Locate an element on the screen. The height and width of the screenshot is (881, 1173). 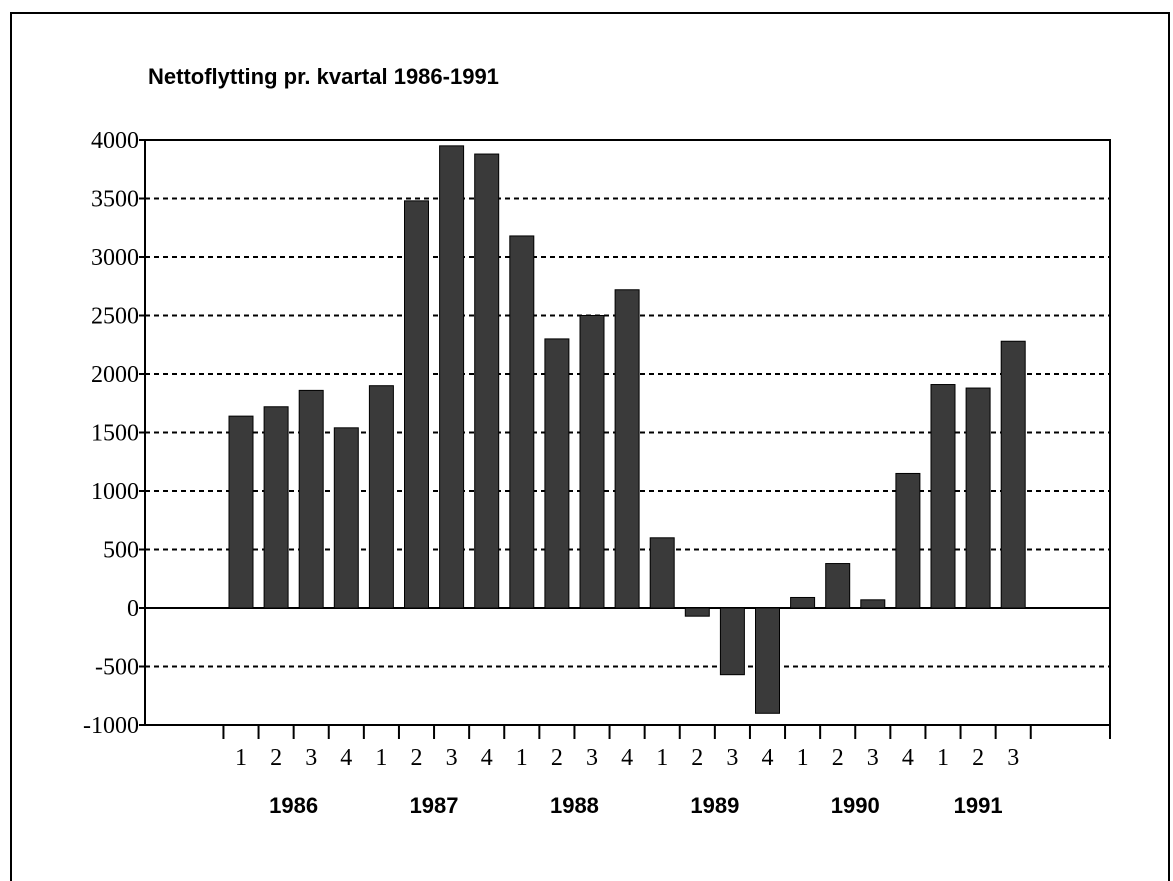
y-tick-label: 4000 is located at coordinates (115, 141).